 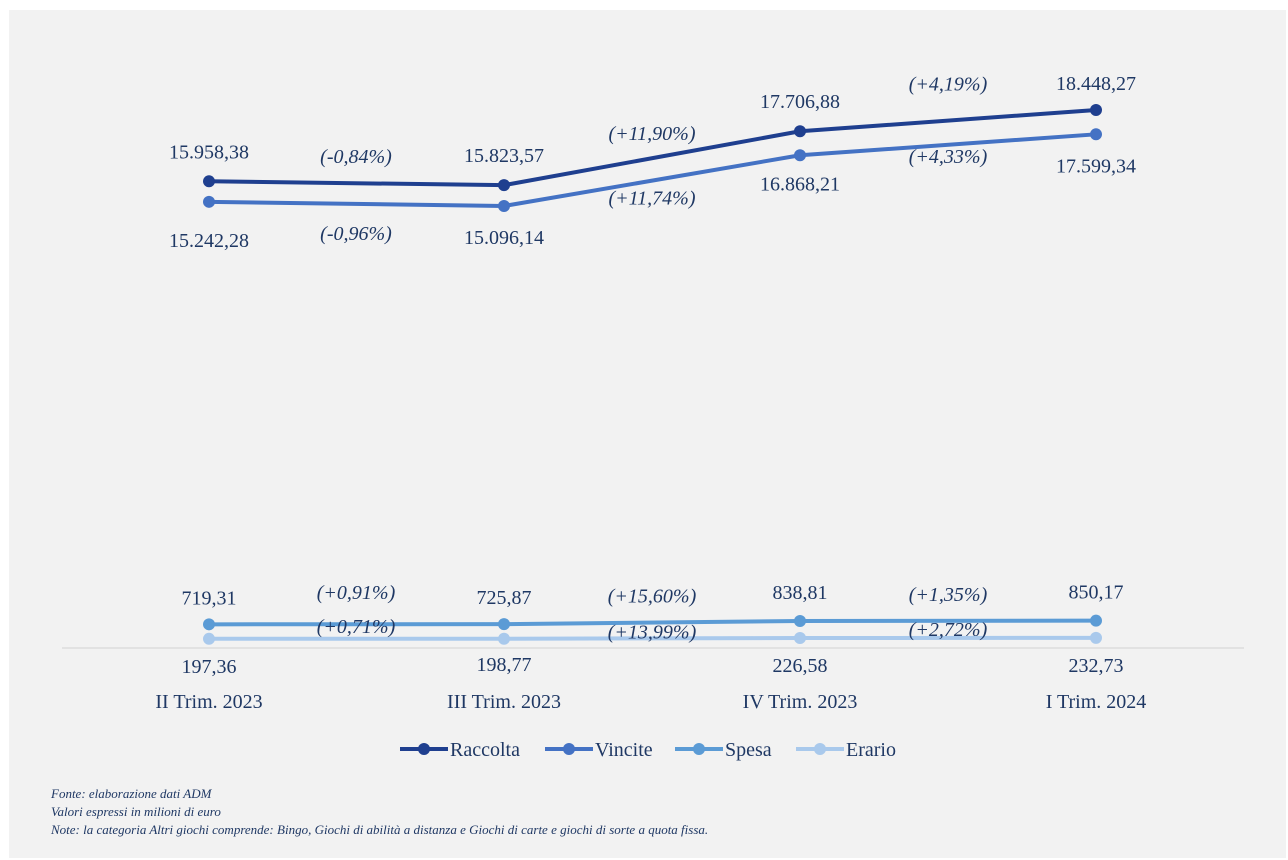 What do you see at coordinates (356, 234) in the screenshot?
I see `change-label-vincite: (-0,96%)` at bounding box center [356, 234].